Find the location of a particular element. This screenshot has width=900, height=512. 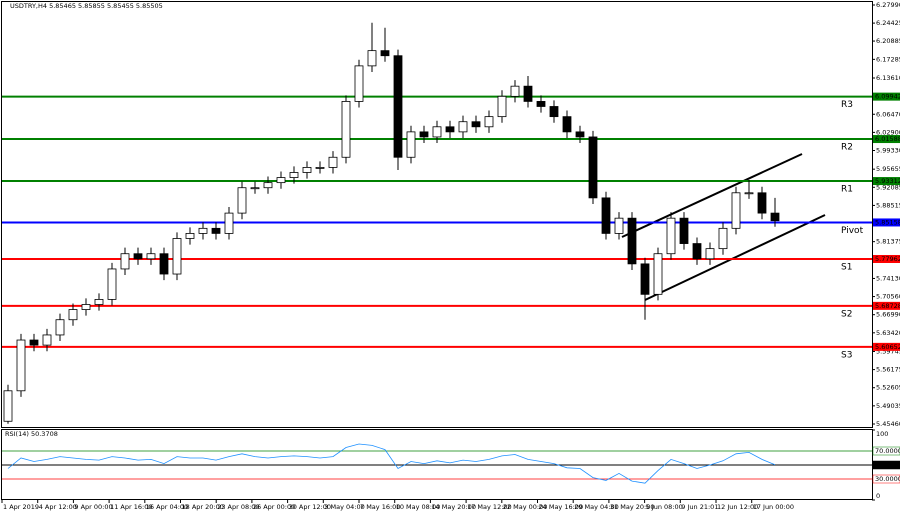

y-tick-label: 6.13610 is located at coordinates (888, 78).